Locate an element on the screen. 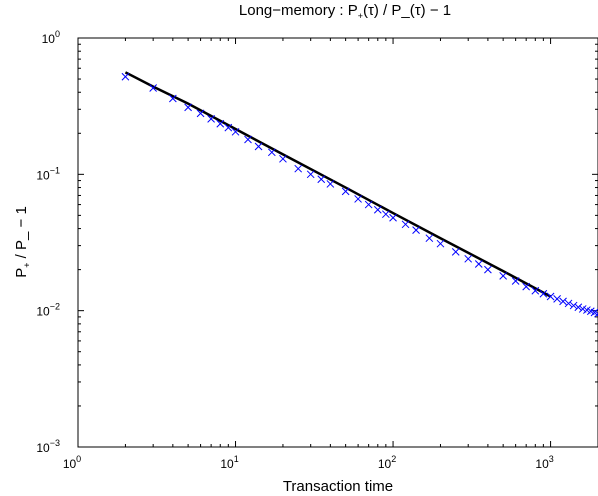  y-tick-label: 10⁻³ is located at coordinates (48, 446).